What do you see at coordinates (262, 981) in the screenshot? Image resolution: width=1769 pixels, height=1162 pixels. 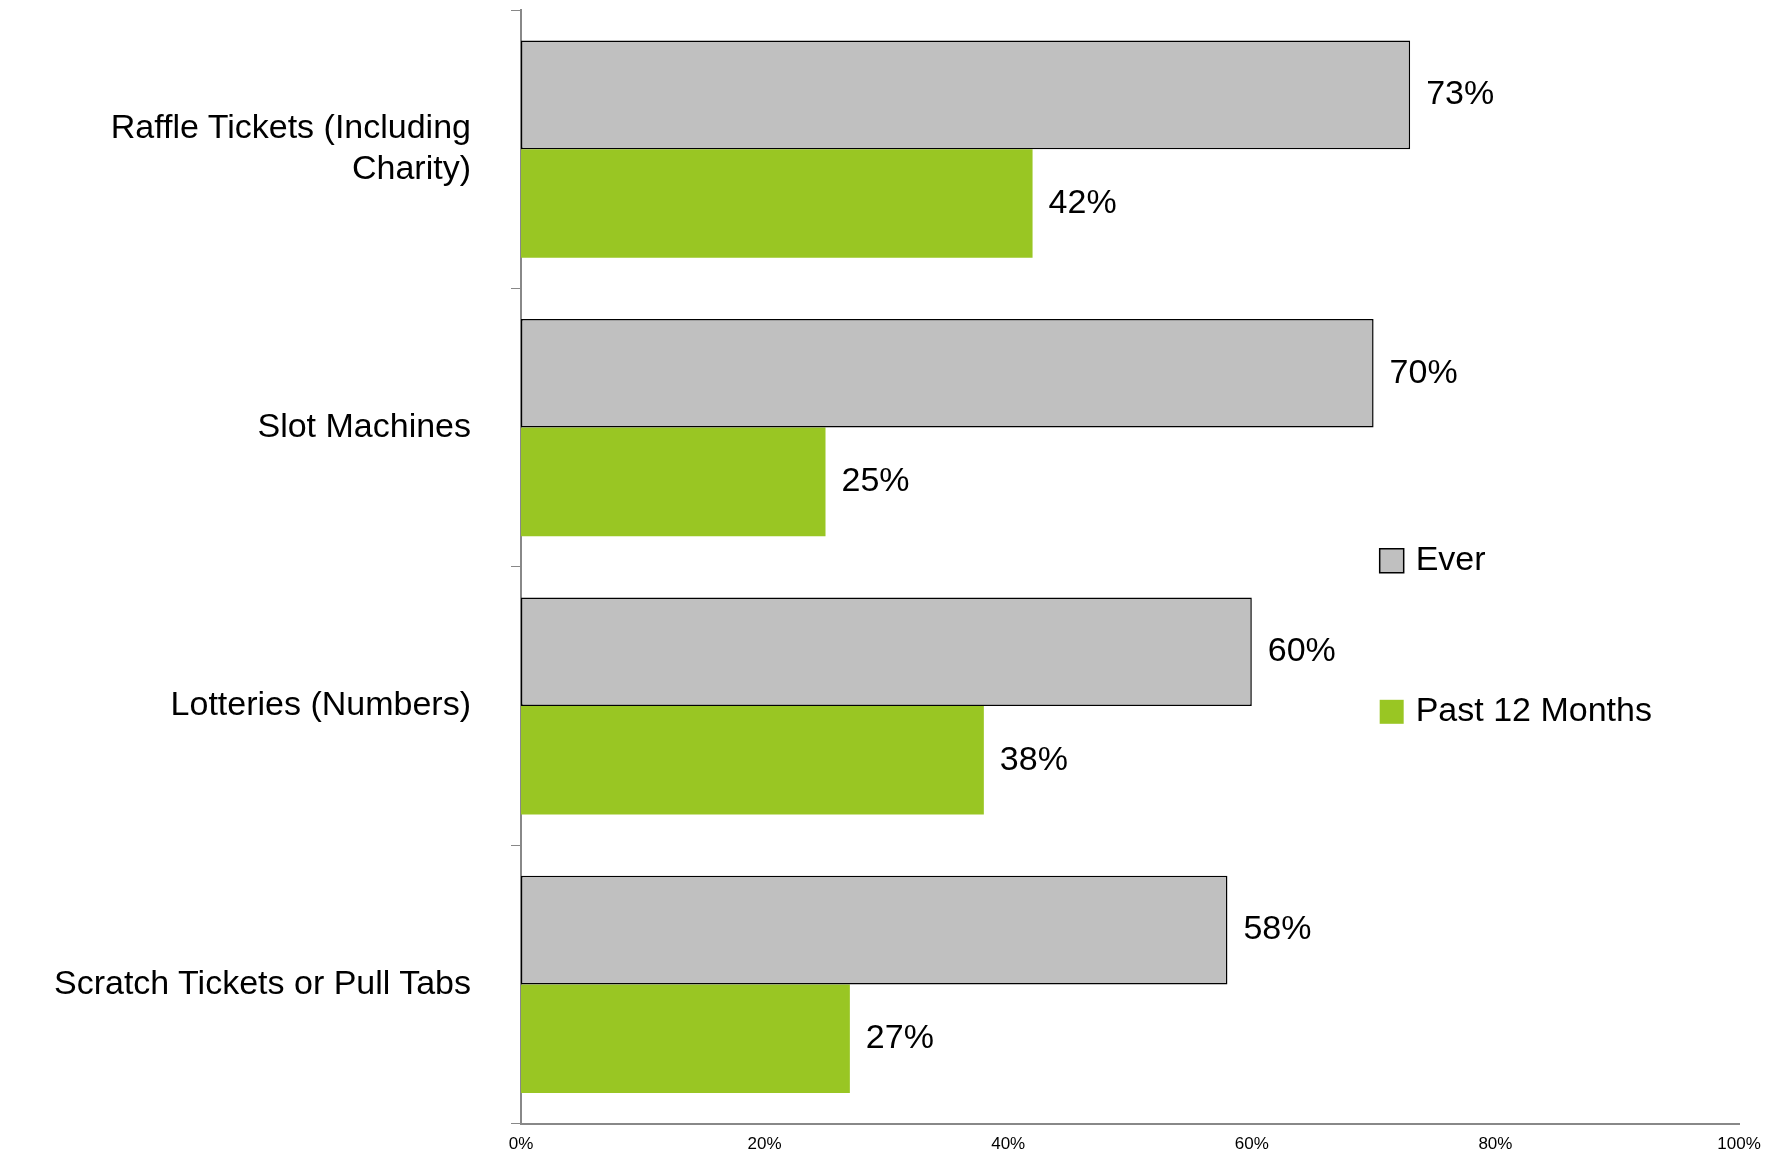 I see `y-tick-label: Scratch Tickets or Pull Tabs` at bounding box center [262, 981].